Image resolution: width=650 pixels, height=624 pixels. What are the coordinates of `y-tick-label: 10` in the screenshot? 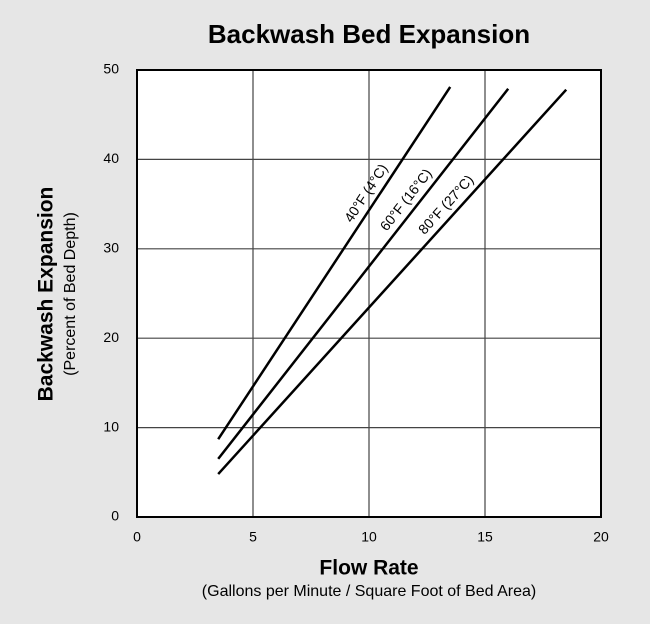 It's located at (111, 426).